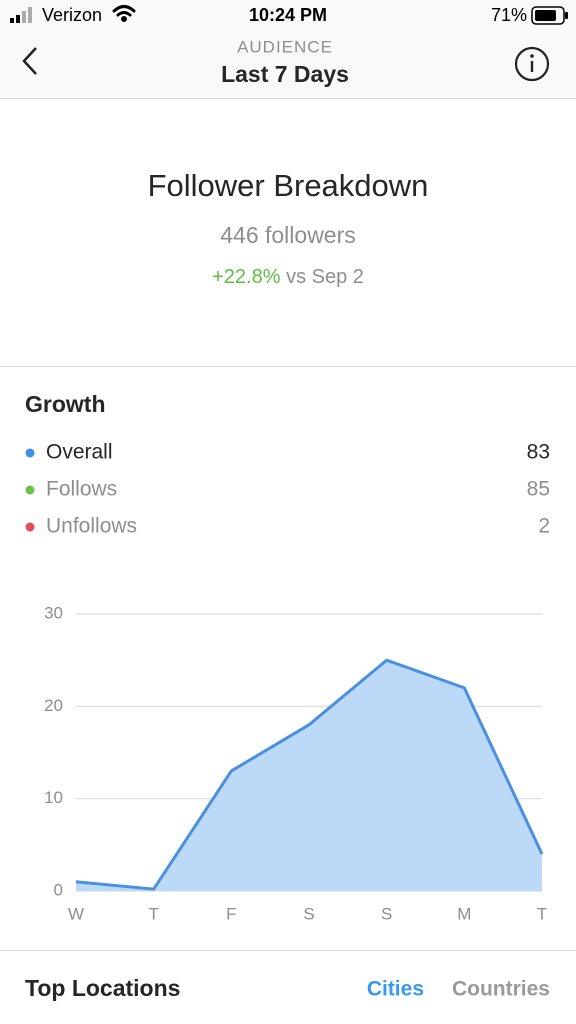 This screenshot has height=1024, width=576. Describe the element at coordinates (65, 404) in the screenshot. I see `growth-title: Growth` at that location.